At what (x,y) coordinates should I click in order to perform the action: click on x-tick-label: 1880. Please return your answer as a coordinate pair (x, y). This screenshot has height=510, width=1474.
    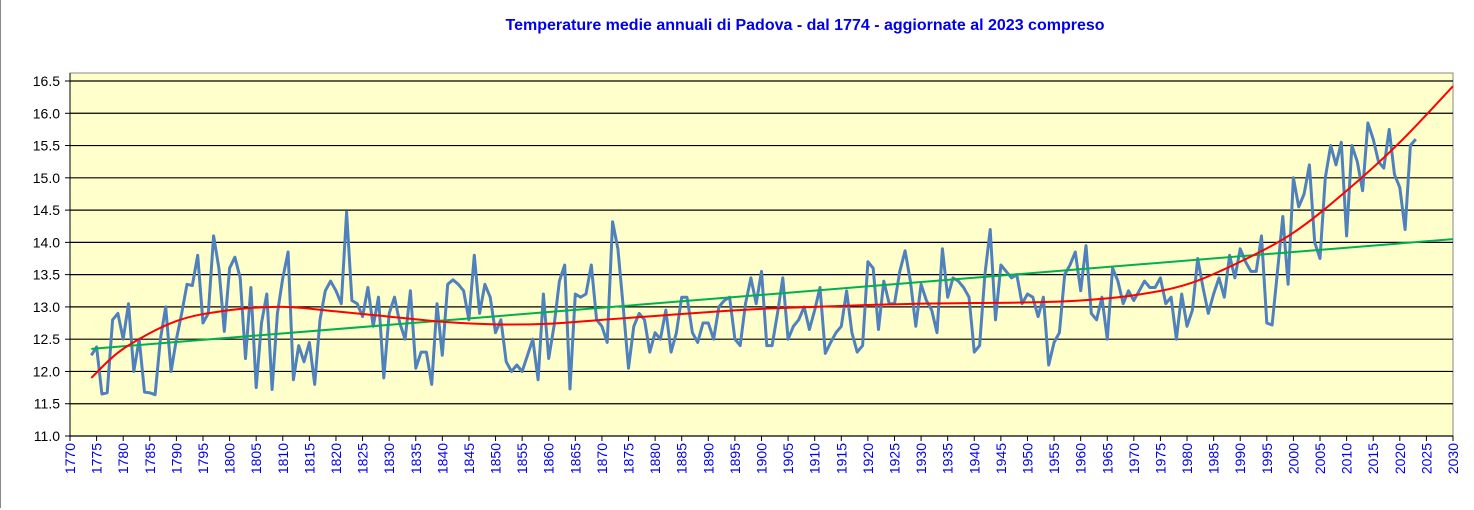
    Looking at the image, I should click on (655, 458).